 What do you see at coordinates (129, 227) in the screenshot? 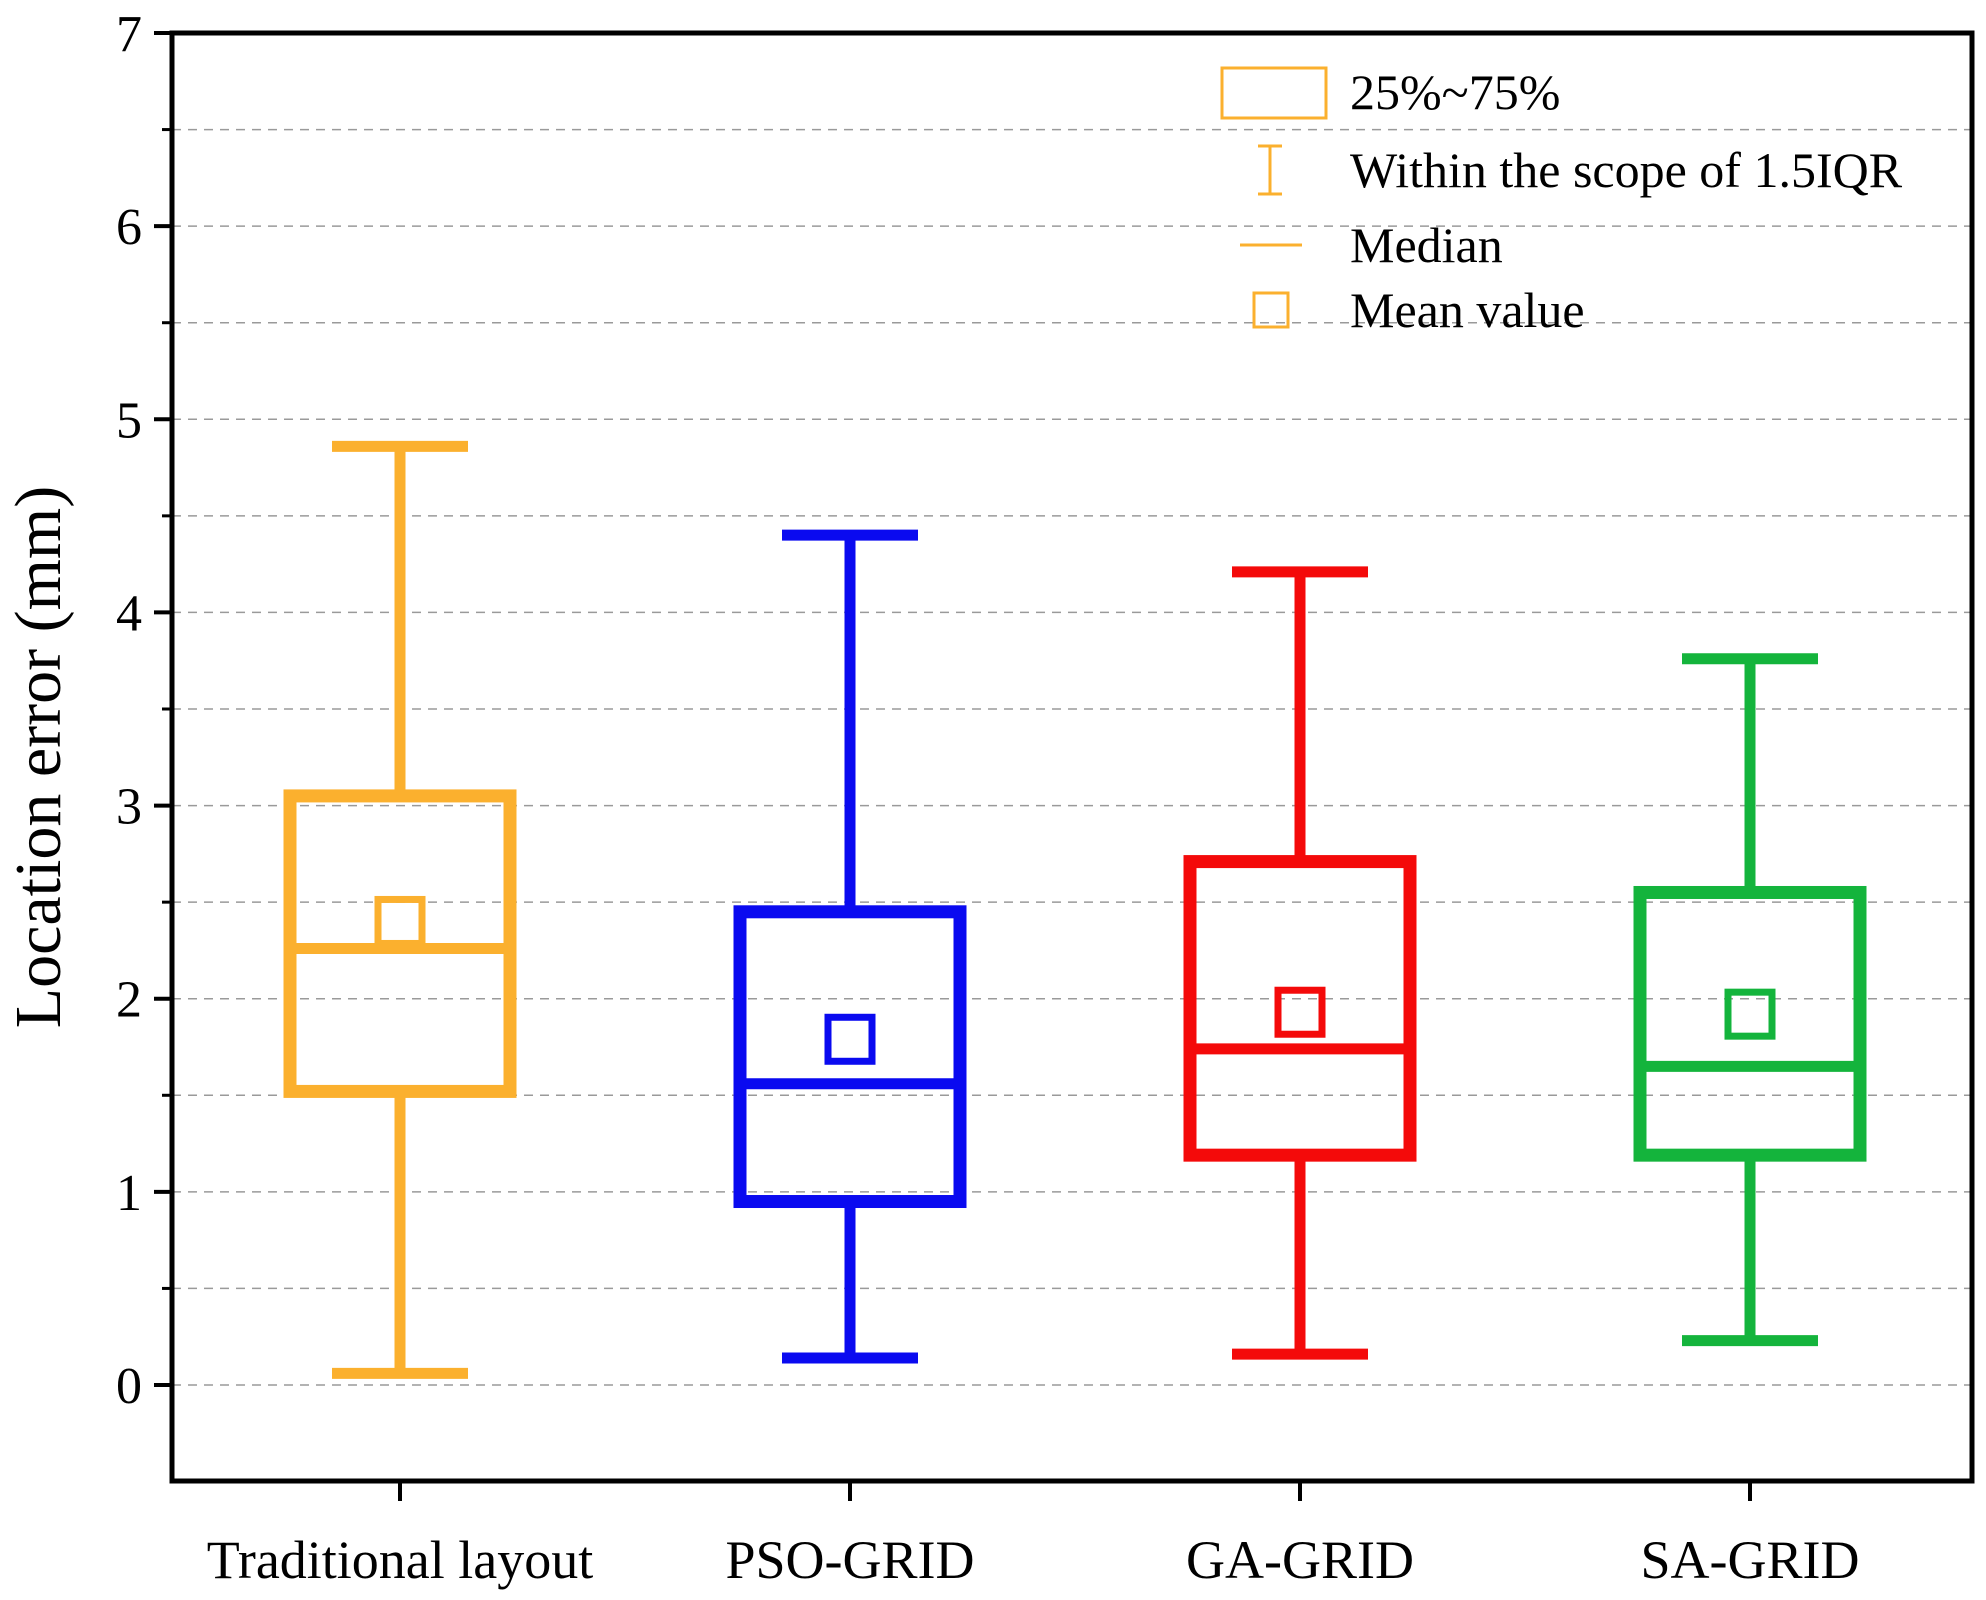
I see `y-tick-label: 6` at bounding box center [129, 227].